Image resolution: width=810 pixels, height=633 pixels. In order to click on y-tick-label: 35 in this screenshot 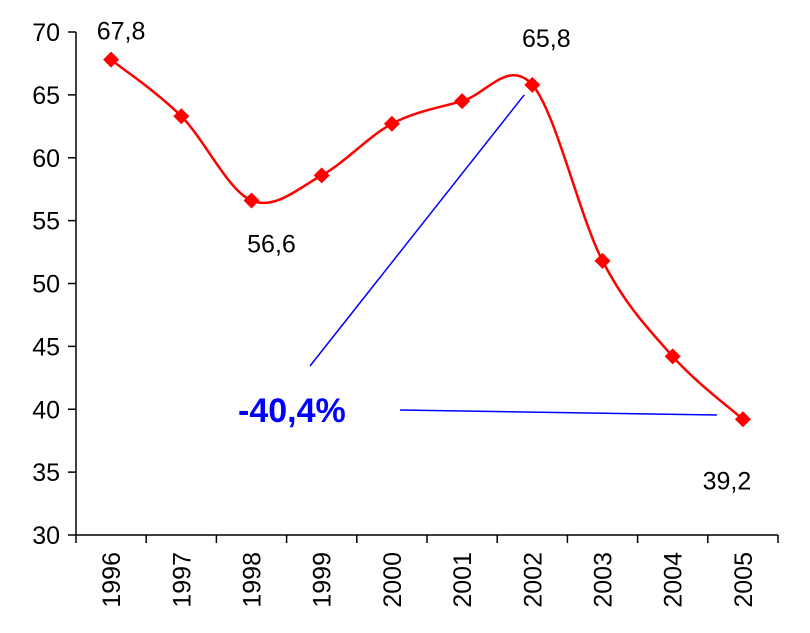, I will do `click(46, 473)`.